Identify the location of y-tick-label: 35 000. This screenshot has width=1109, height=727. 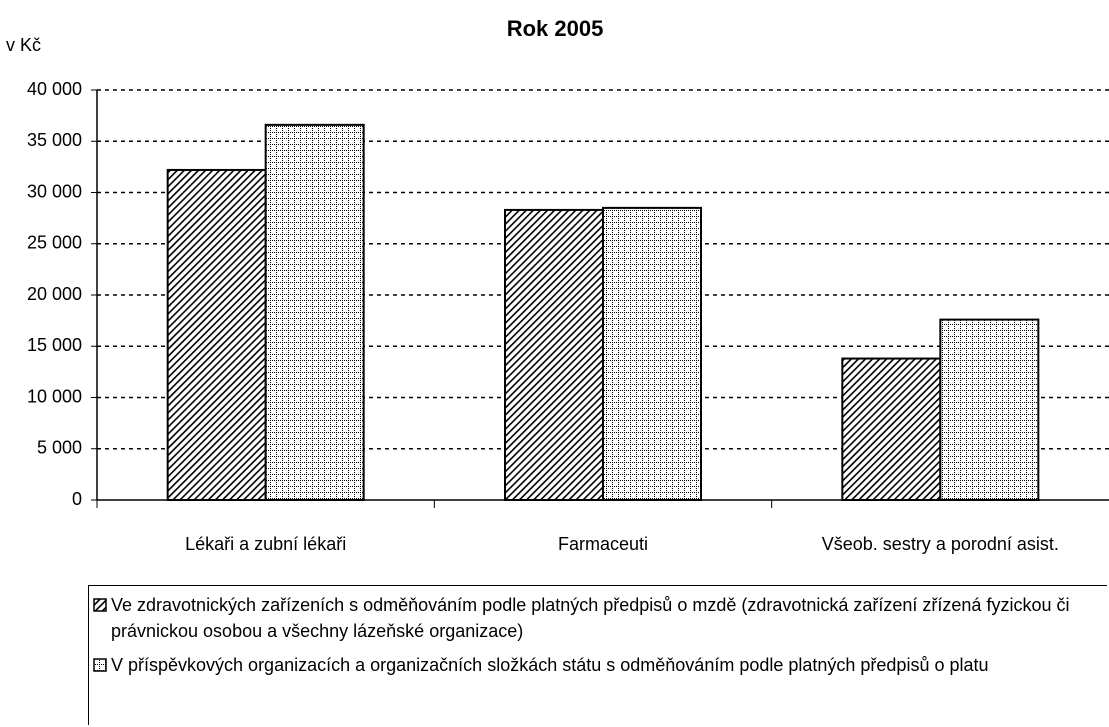
(54, 140).